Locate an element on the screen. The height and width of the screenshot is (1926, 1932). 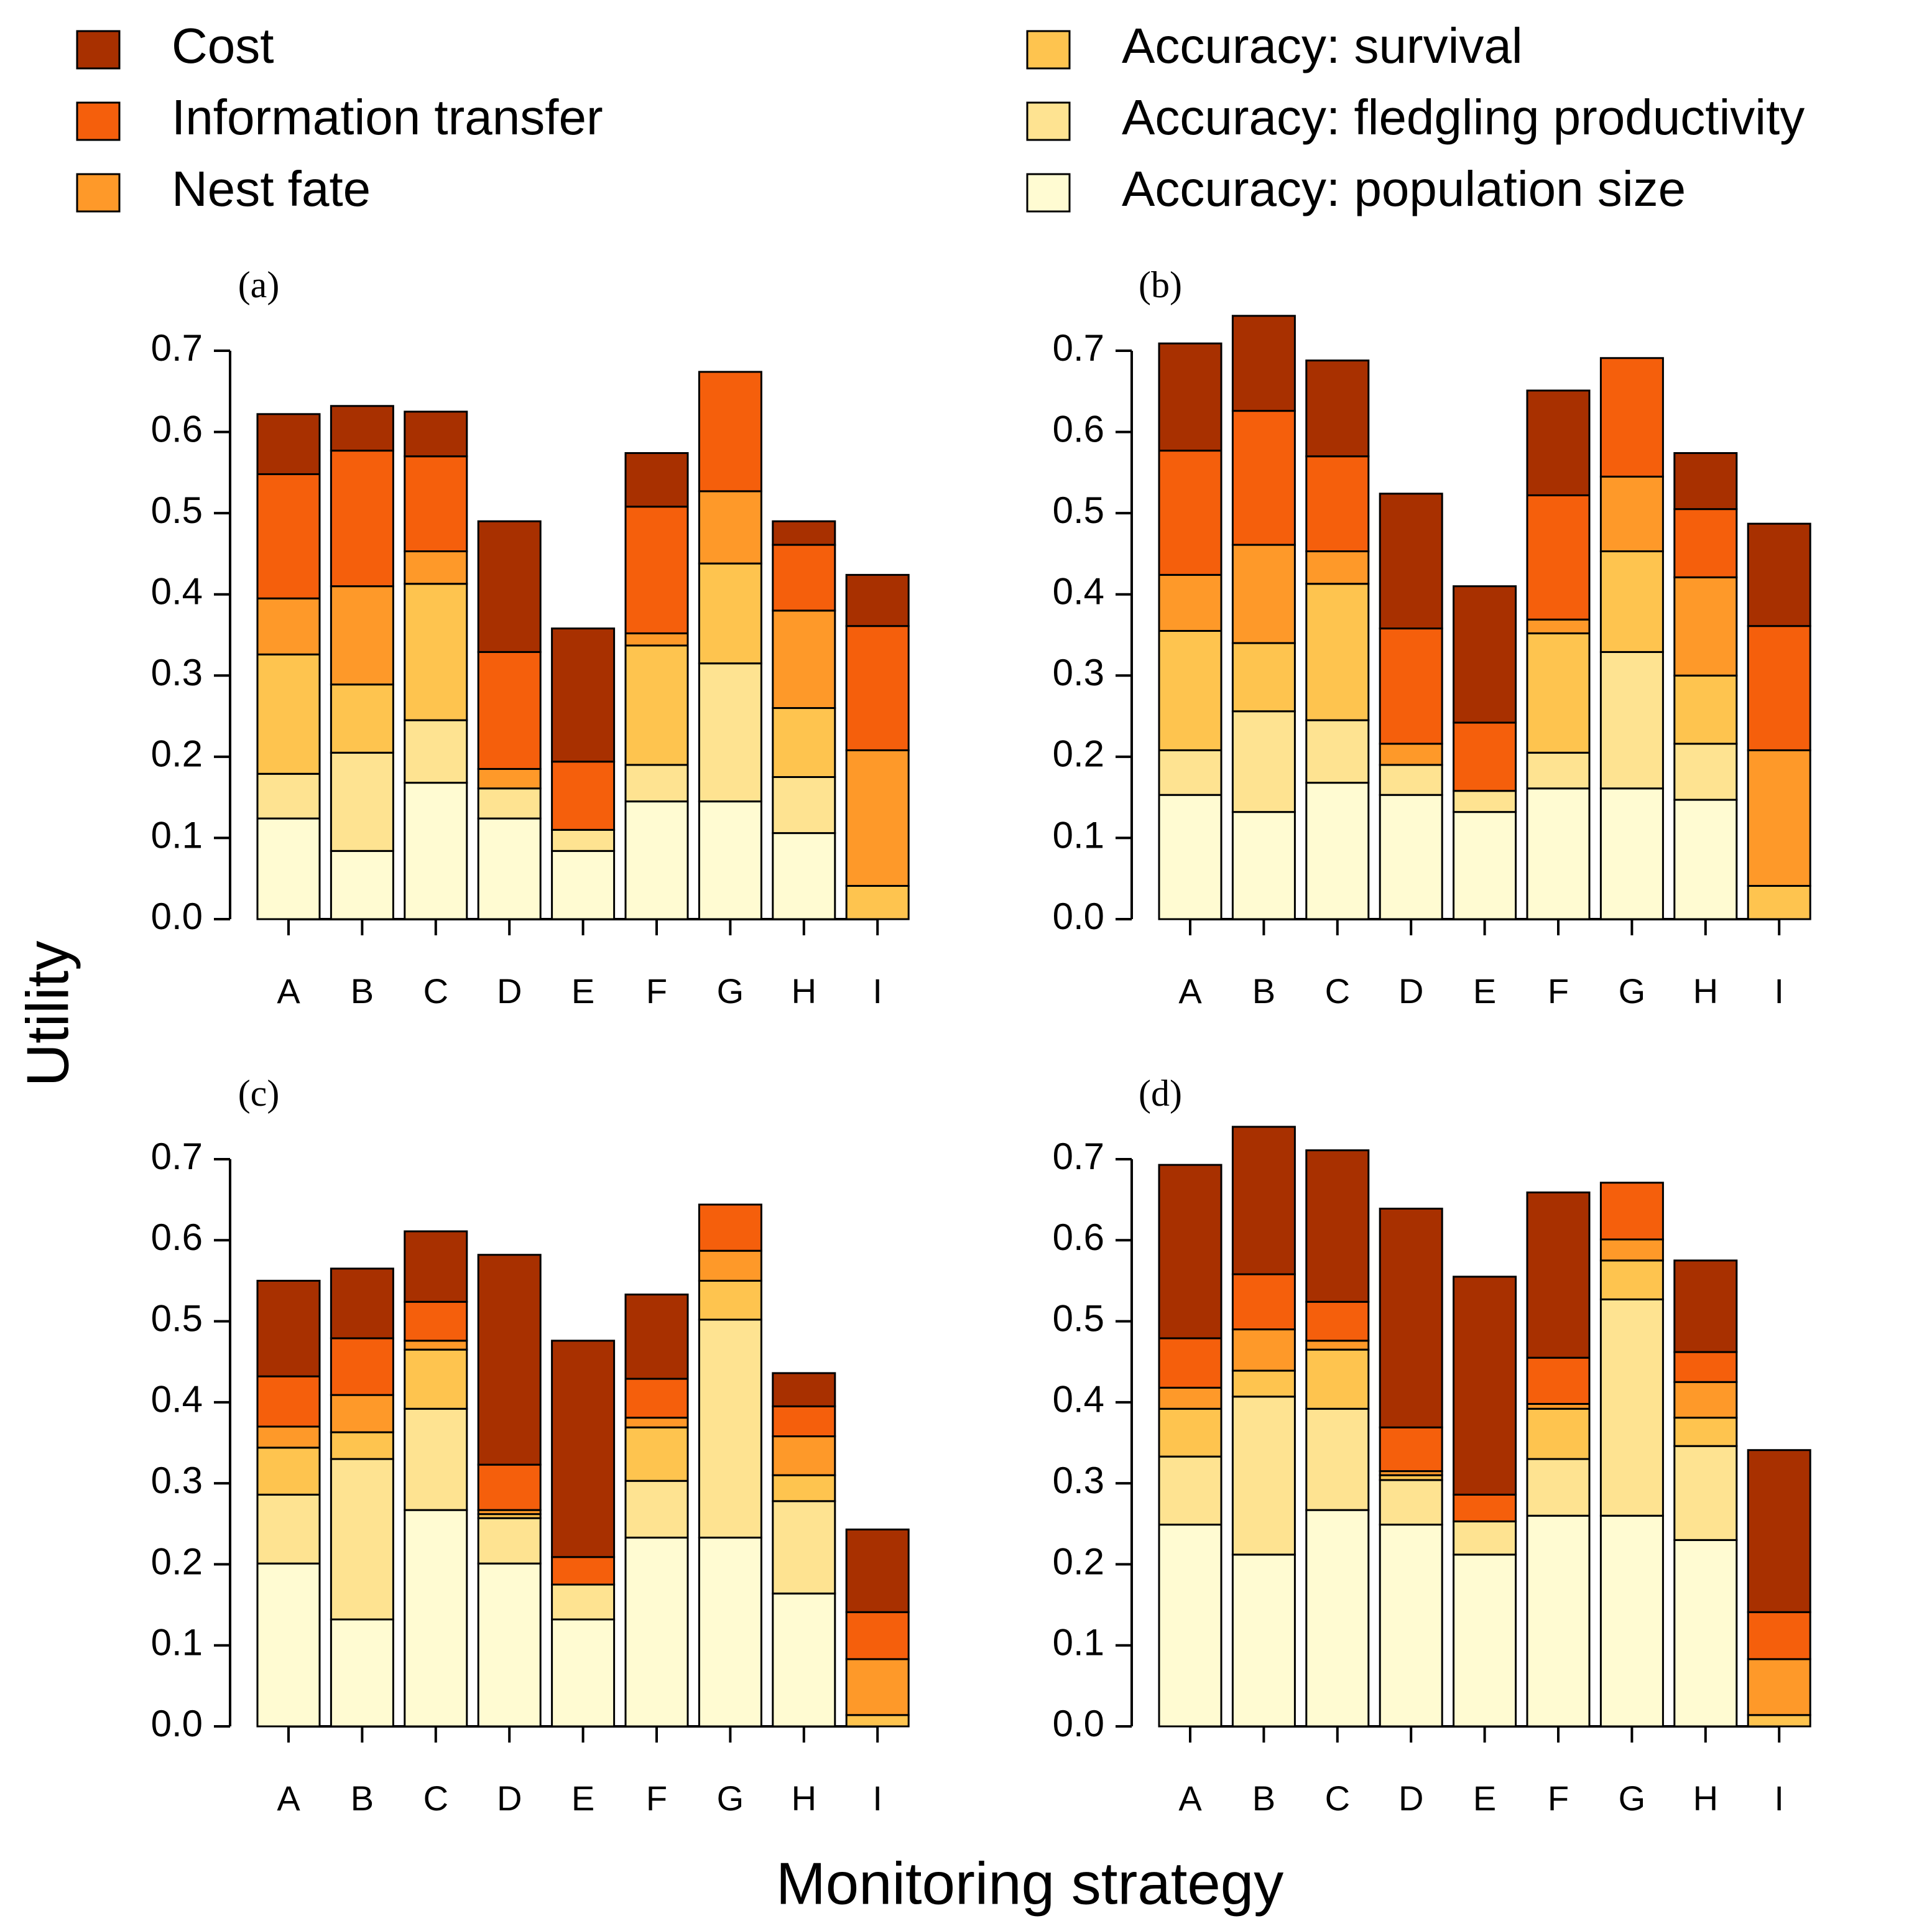
x-tick-label: A is located at coordinates (1190, 991).